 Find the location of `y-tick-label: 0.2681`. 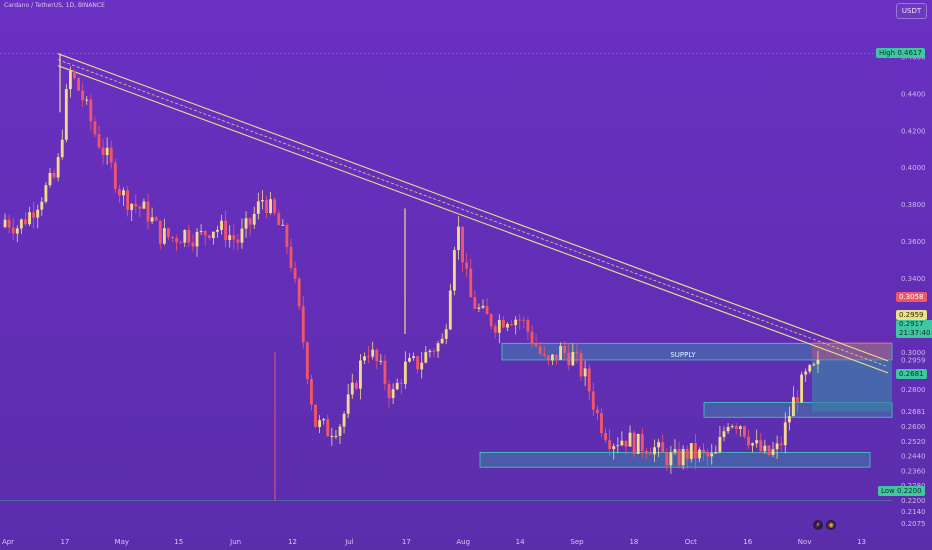

y-tick-label: 0.2681 is located at coordinates (913, 412).